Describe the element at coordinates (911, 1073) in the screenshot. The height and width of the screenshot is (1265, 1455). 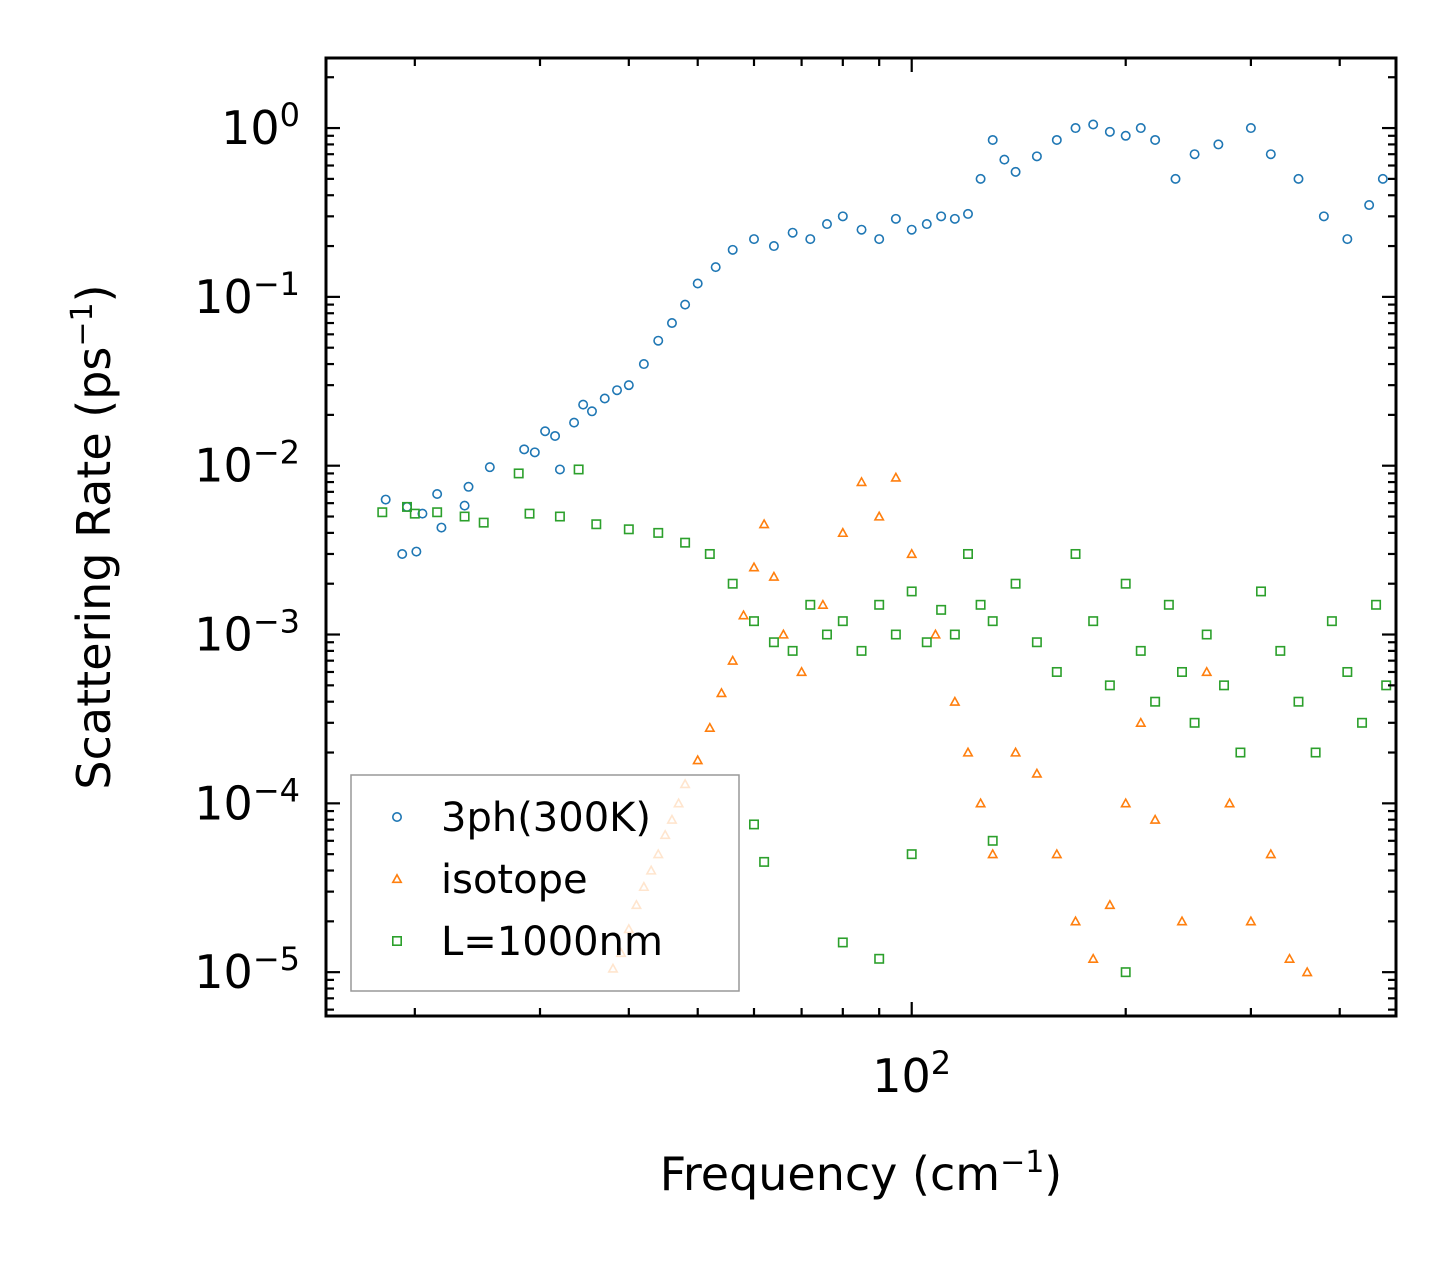
I see `x-tick-label: 102` at that location.